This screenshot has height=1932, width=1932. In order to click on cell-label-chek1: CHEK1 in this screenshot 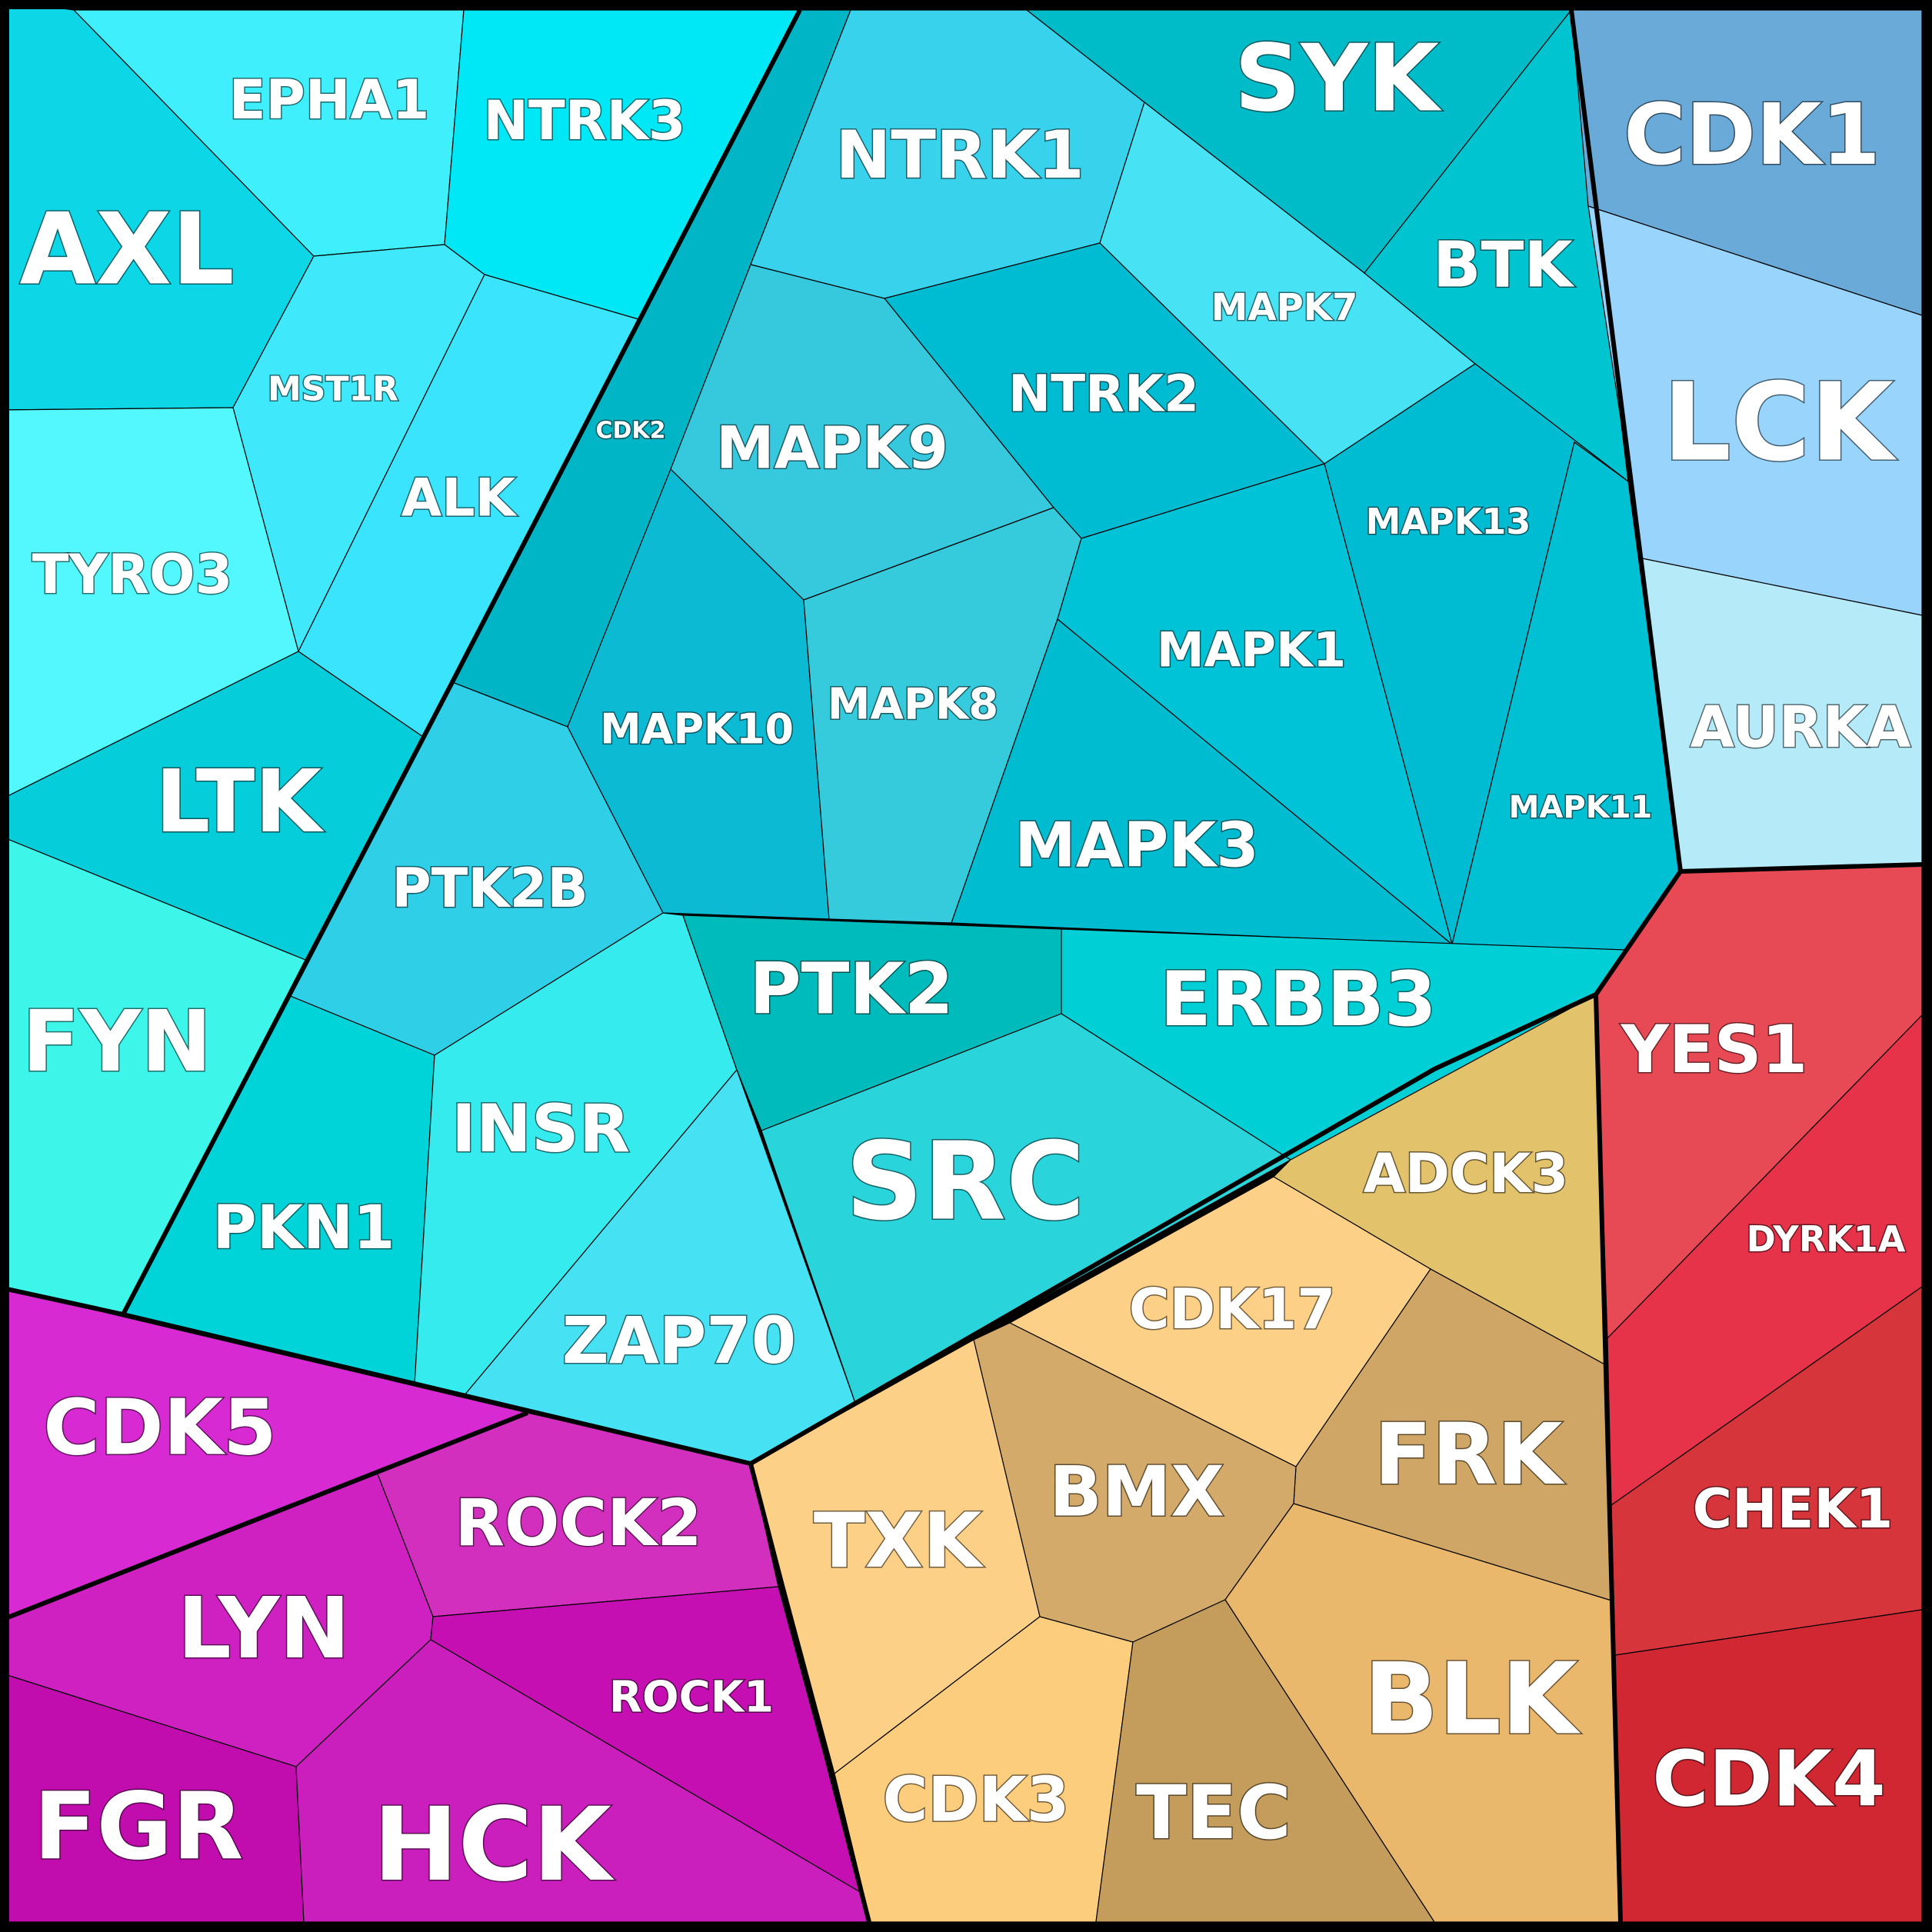, I will do `click(1793, 1509)`.